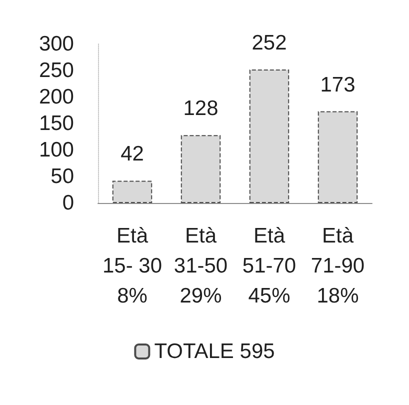 This screenshot has height=405, width=409. I want to click on y-tick-label: 0, so click(68, 203).